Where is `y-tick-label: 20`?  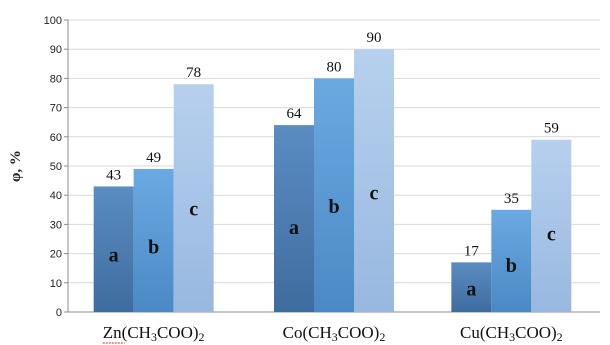
y-tick-label: 20 is located at coordinates (56, 255).